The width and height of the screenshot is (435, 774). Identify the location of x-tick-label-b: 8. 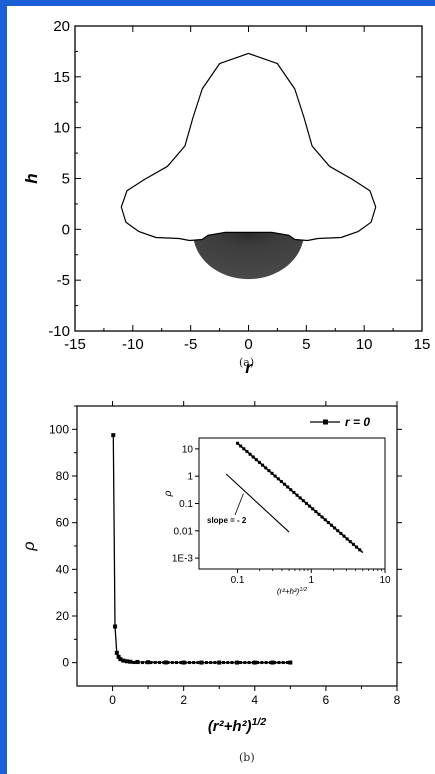
(397, 700).